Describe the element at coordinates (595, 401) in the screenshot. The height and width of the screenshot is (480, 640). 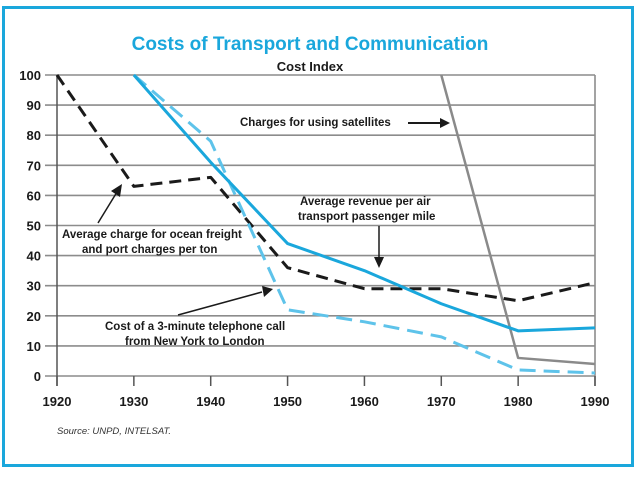
I see `x-tick-label: 1990` at that location.